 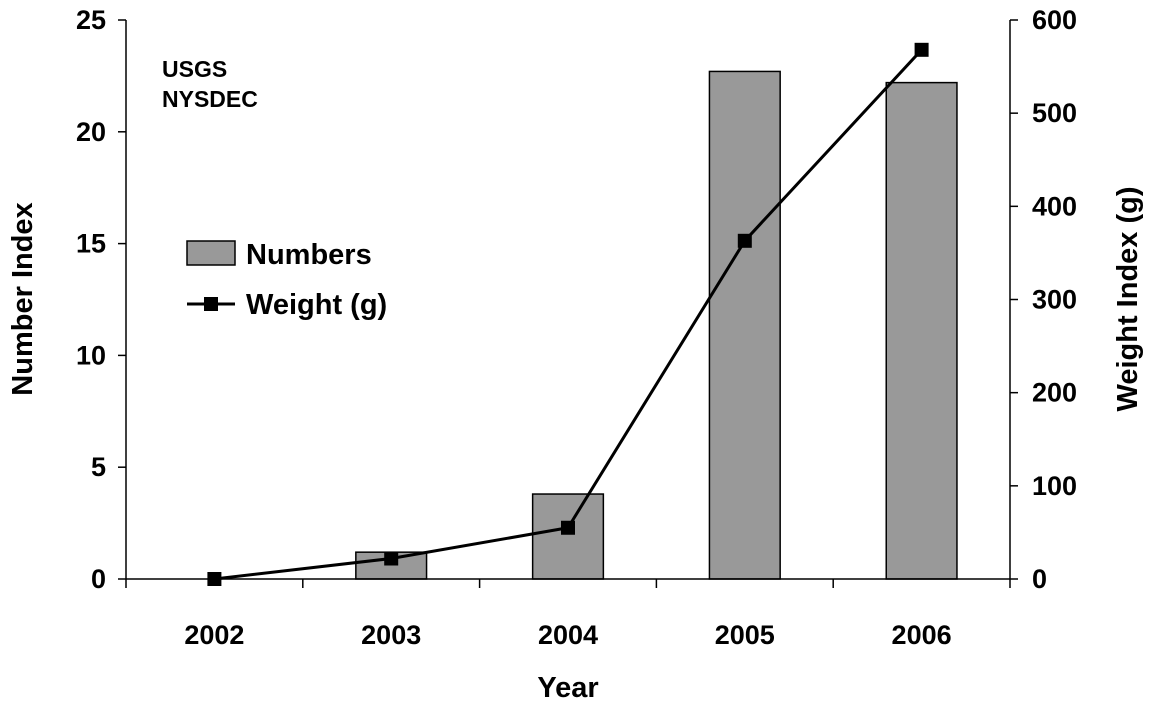 I want to click on bar-2004, so click(x=568, y=536).